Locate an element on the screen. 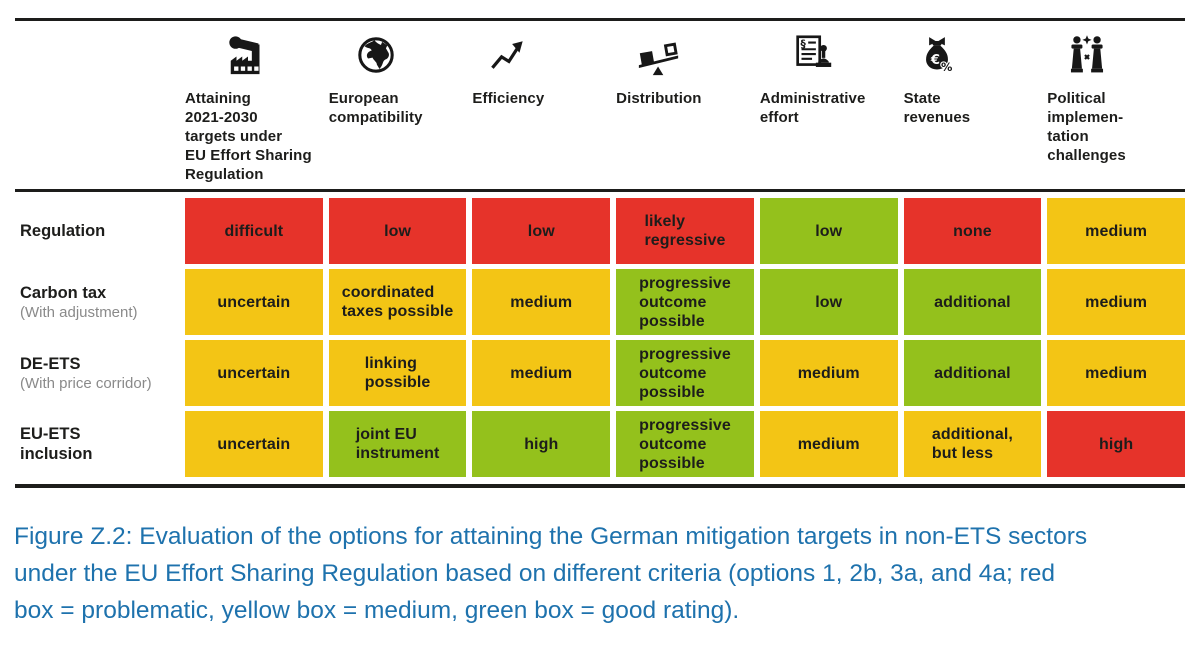 The width and height of the screenshot is (1200, 647). rating-cell-r4-c3: high is located at coordinates (541, 444).